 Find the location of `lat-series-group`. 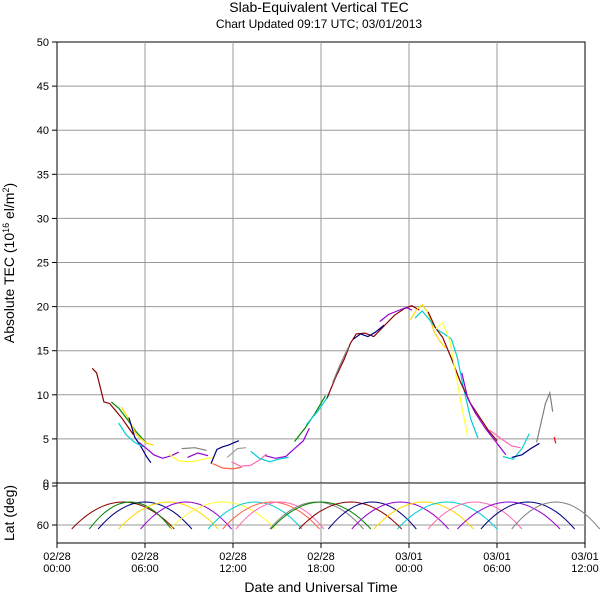

lat-series-group is located at coordinates (336, 515).